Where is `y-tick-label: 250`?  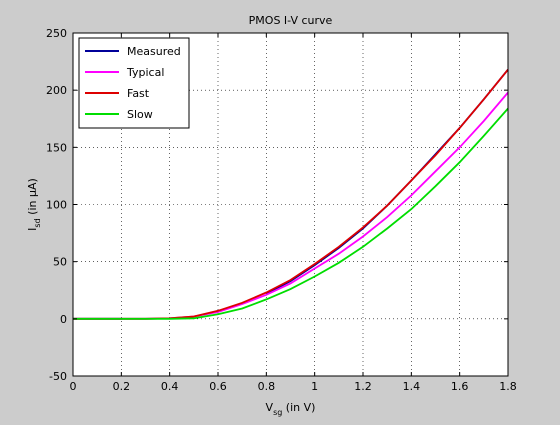 y-tick-label: 250 is located at coordinates (56, 33).